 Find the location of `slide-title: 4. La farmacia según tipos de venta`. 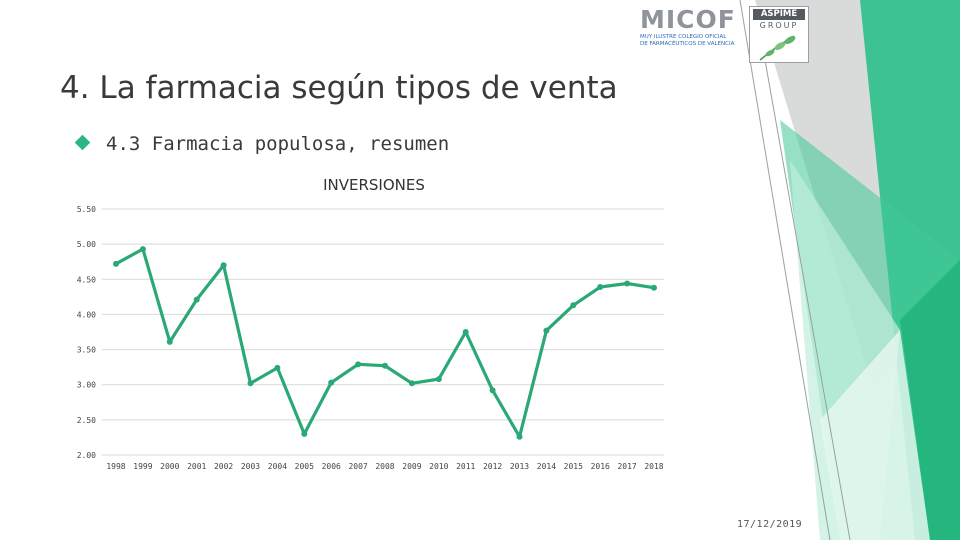

slide-title: 4. La farmacia según tipos de venta is located at coordinates (339, 88).